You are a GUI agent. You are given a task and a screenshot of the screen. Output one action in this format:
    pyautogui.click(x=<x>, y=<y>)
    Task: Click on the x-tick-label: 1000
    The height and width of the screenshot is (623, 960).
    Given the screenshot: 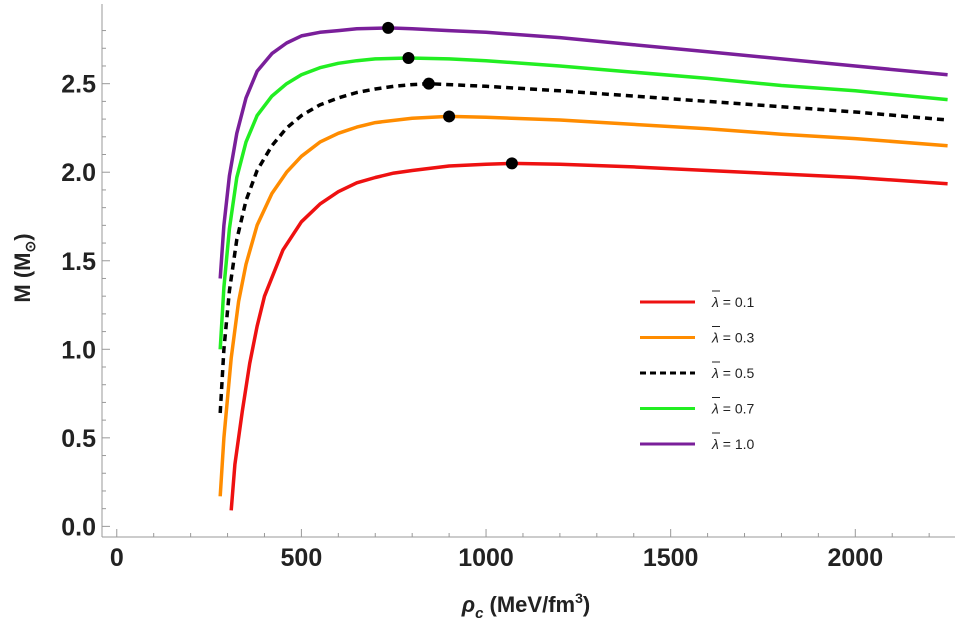 What is the action you would take?
    pyautogui.click(x=486, y=558)
    